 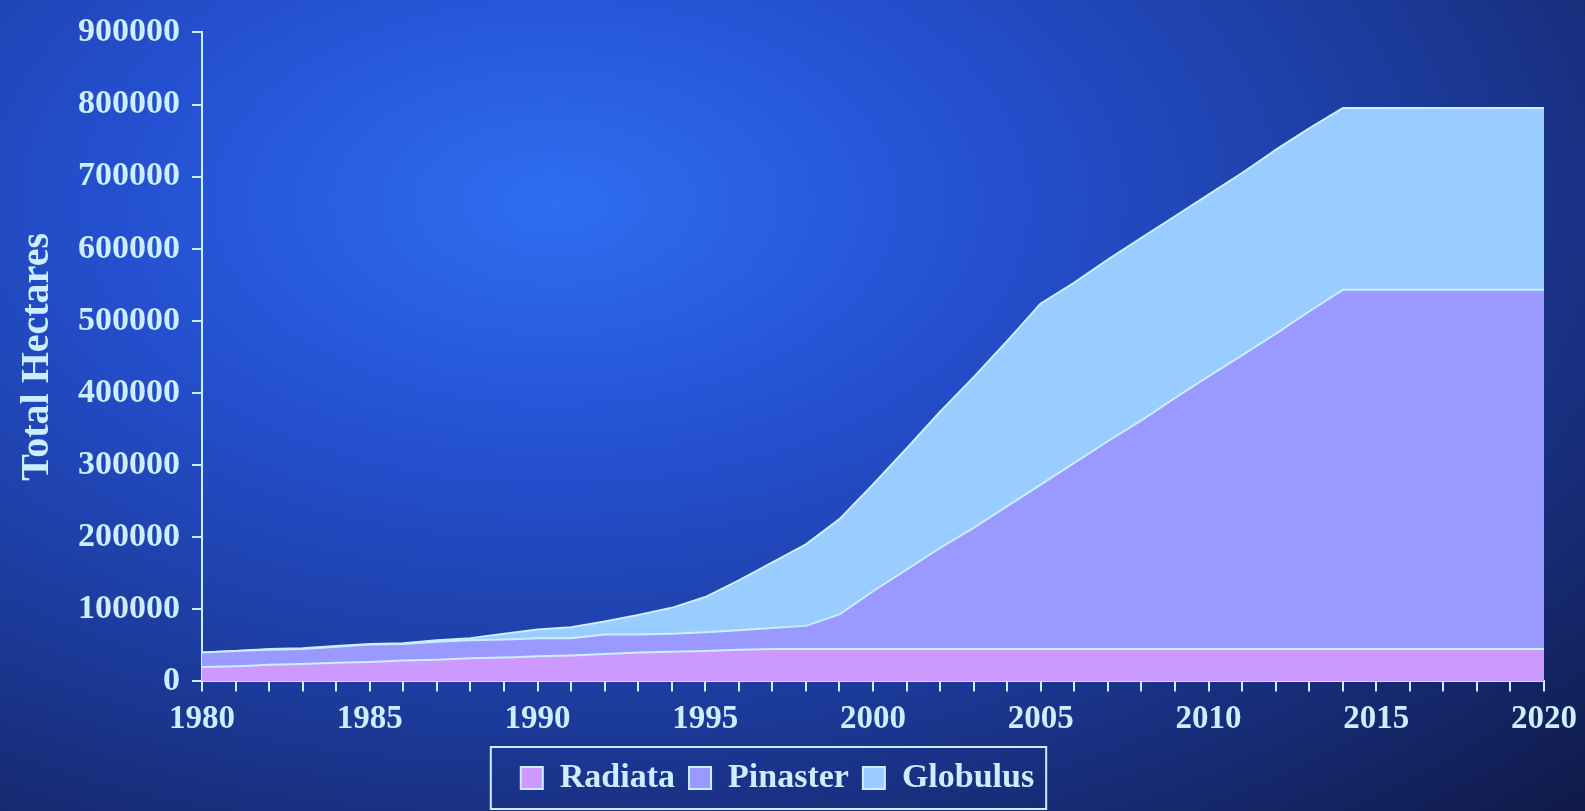 What do you see at coordinates (788, 775) in the screenshot?
I see `legend-label: Pinaster` at bounding box center [788, 775].